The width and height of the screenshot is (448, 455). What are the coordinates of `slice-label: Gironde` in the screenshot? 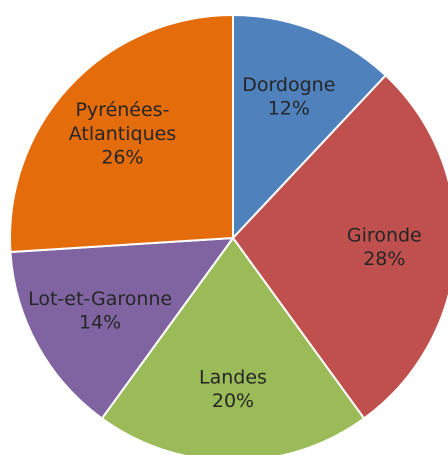 It's located at (384, 235).